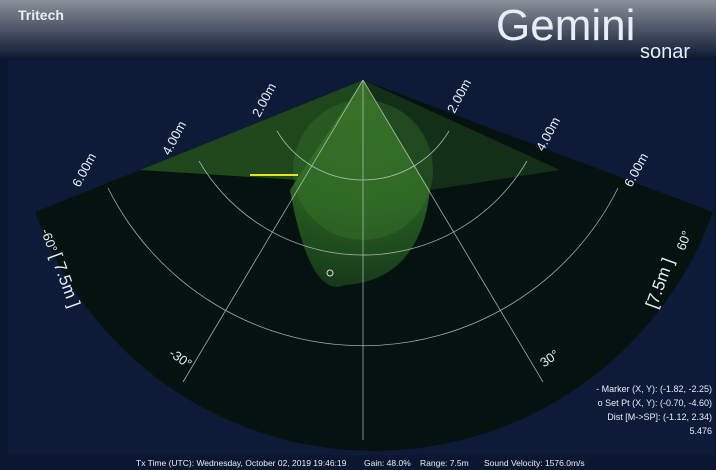 The height and width of the screenshot is (470, 716). What do you see at coordinates (330, 273) in the screenshot?
I see `set-point` at bounding box center [330, 273].